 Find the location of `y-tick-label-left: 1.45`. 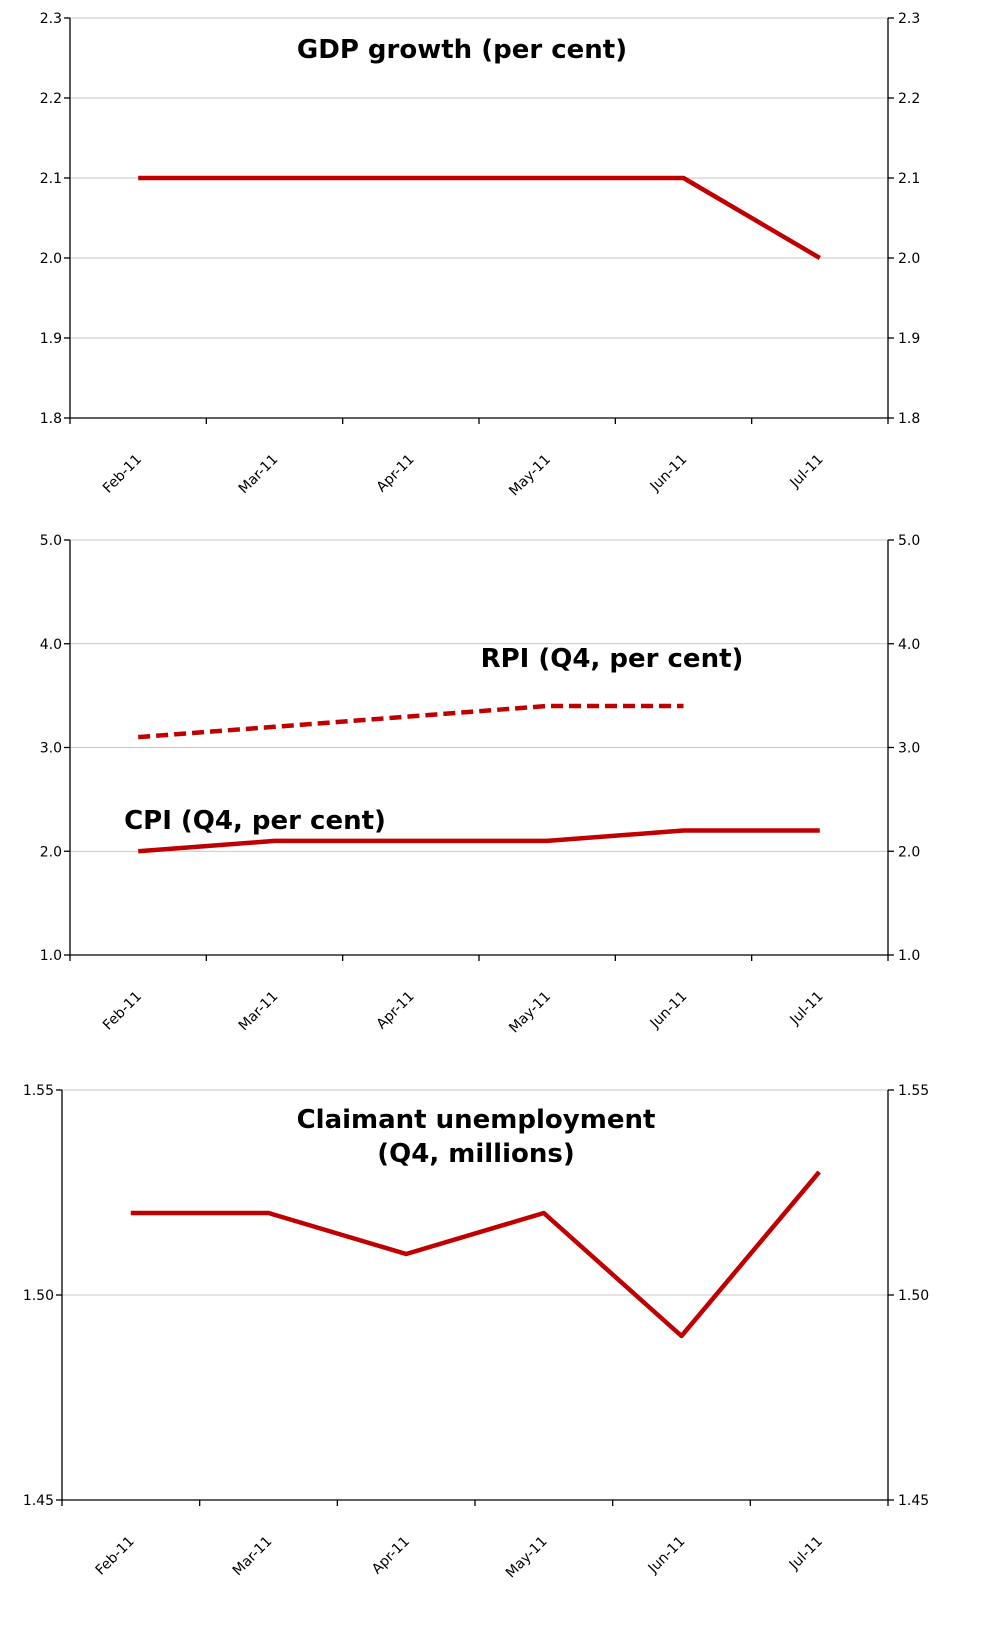

y-tick-label-left: 1.45 is located at coordinates (38, 1501).